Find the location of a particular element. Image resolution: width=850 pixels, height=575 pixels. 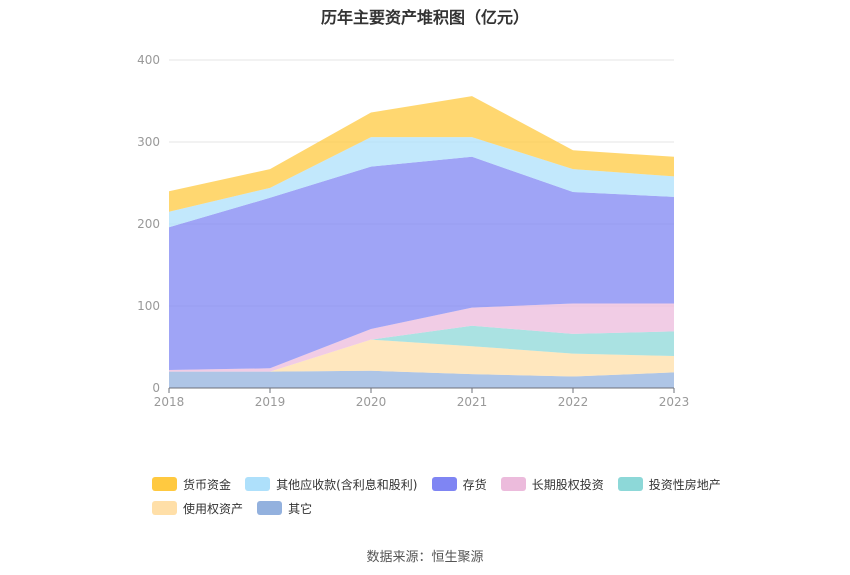

x-tick-label: 2023 is located at coordinates (674, 402).